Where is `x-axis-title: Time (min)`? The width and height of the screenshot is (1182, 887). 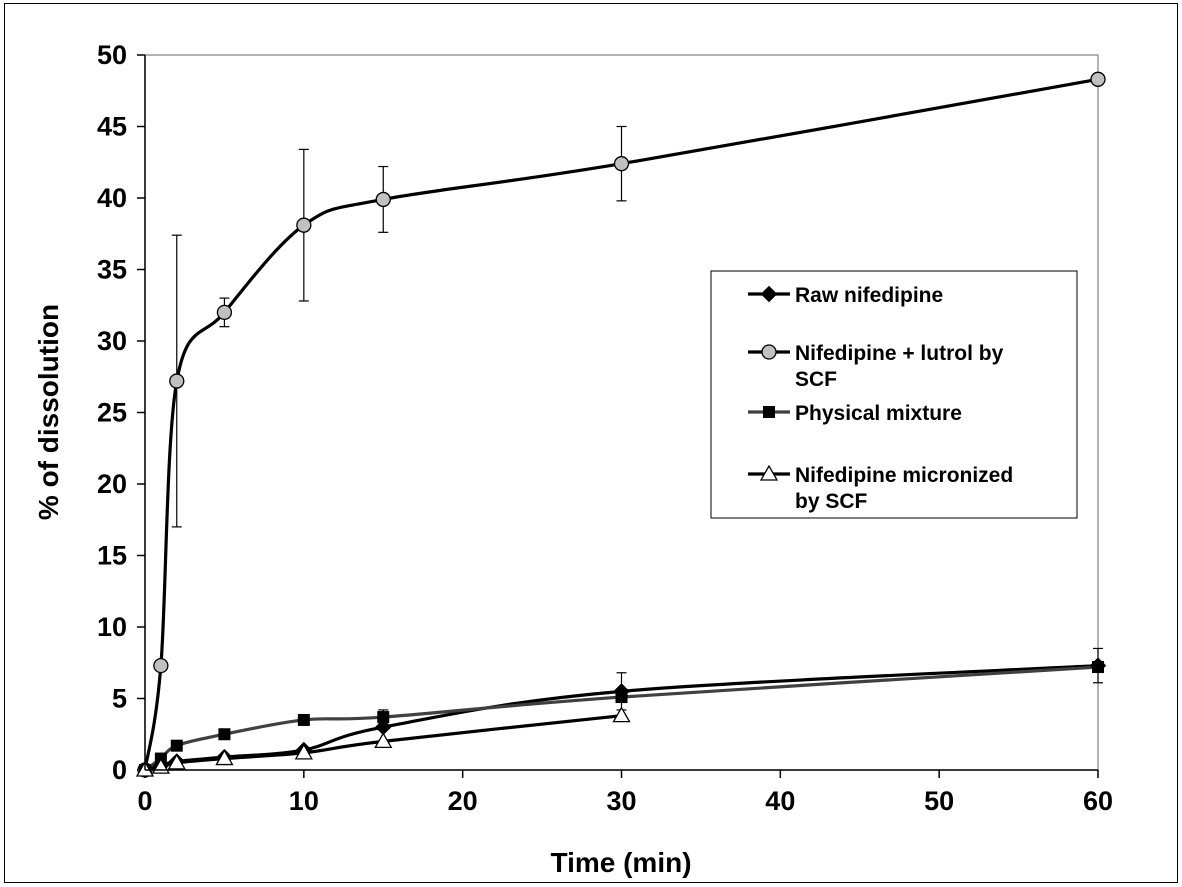 x-axis-title: Time (min) is located at coordinates (620, 862).